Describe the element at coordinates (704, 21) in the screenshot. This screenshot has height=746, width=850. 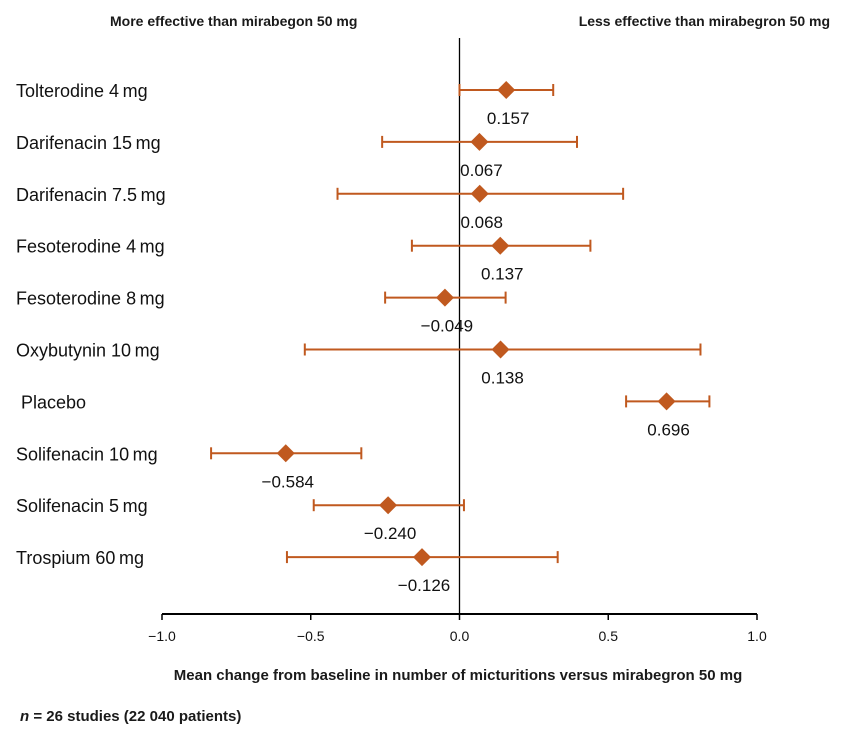
I see `right-direction-label: Less effective than mirabegron 50 mg` at that location.